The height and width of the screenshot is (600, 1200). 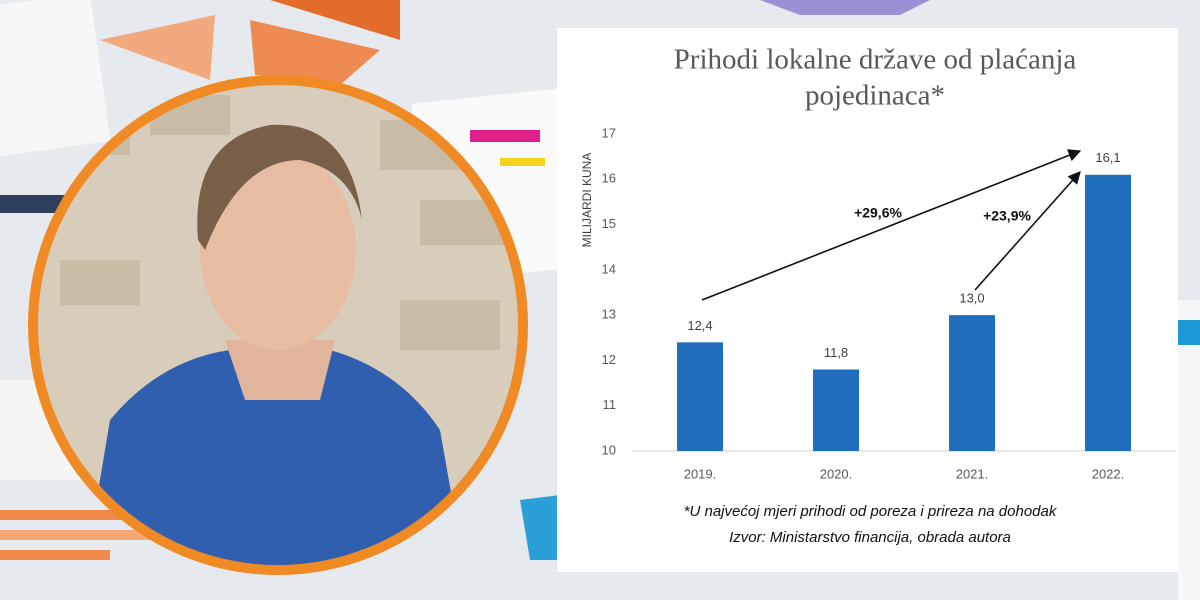 What do you see at coordinates (972, 473) in the screenshot?
I see `x-tick-label: 2021.` at bounding box center [972, 473].